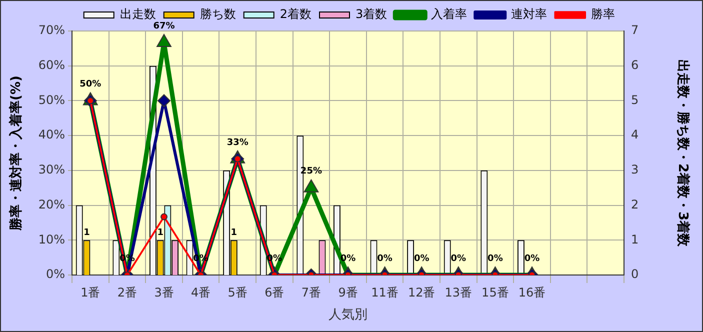 Image resolution: width=703 pixels, height=332 pixels. Describe the element at coordinates (635, 99) in the screenshot. I see `y2-tick-label: 5` at that location.